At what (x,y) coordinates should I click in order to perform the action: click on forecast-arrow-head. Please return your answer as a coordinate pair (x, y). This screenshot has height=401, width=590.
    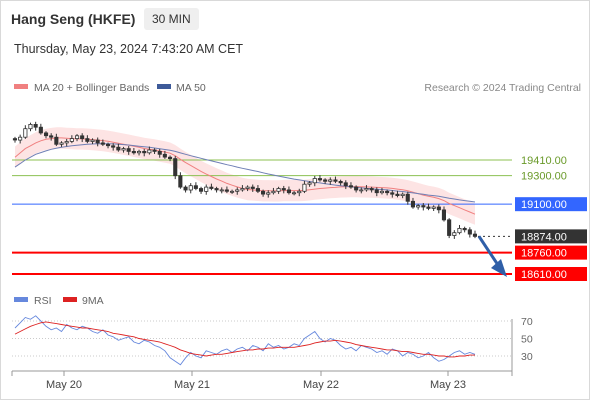
    Looking at the image, I should click on (499, 268).